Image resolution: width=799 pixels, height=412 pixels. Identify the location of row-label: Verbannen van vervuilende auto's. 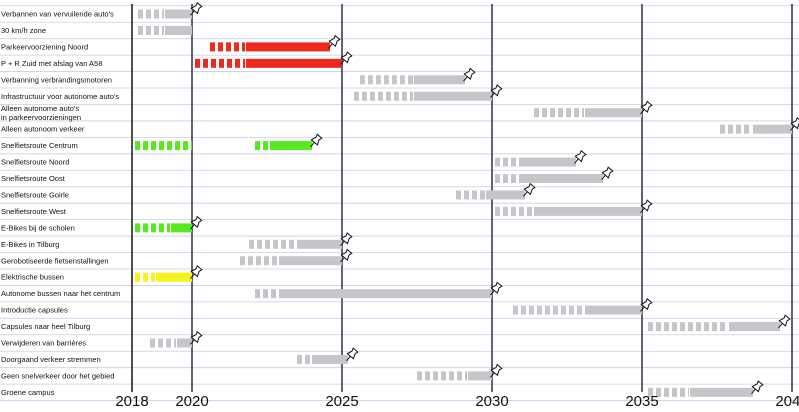
(57, 14).